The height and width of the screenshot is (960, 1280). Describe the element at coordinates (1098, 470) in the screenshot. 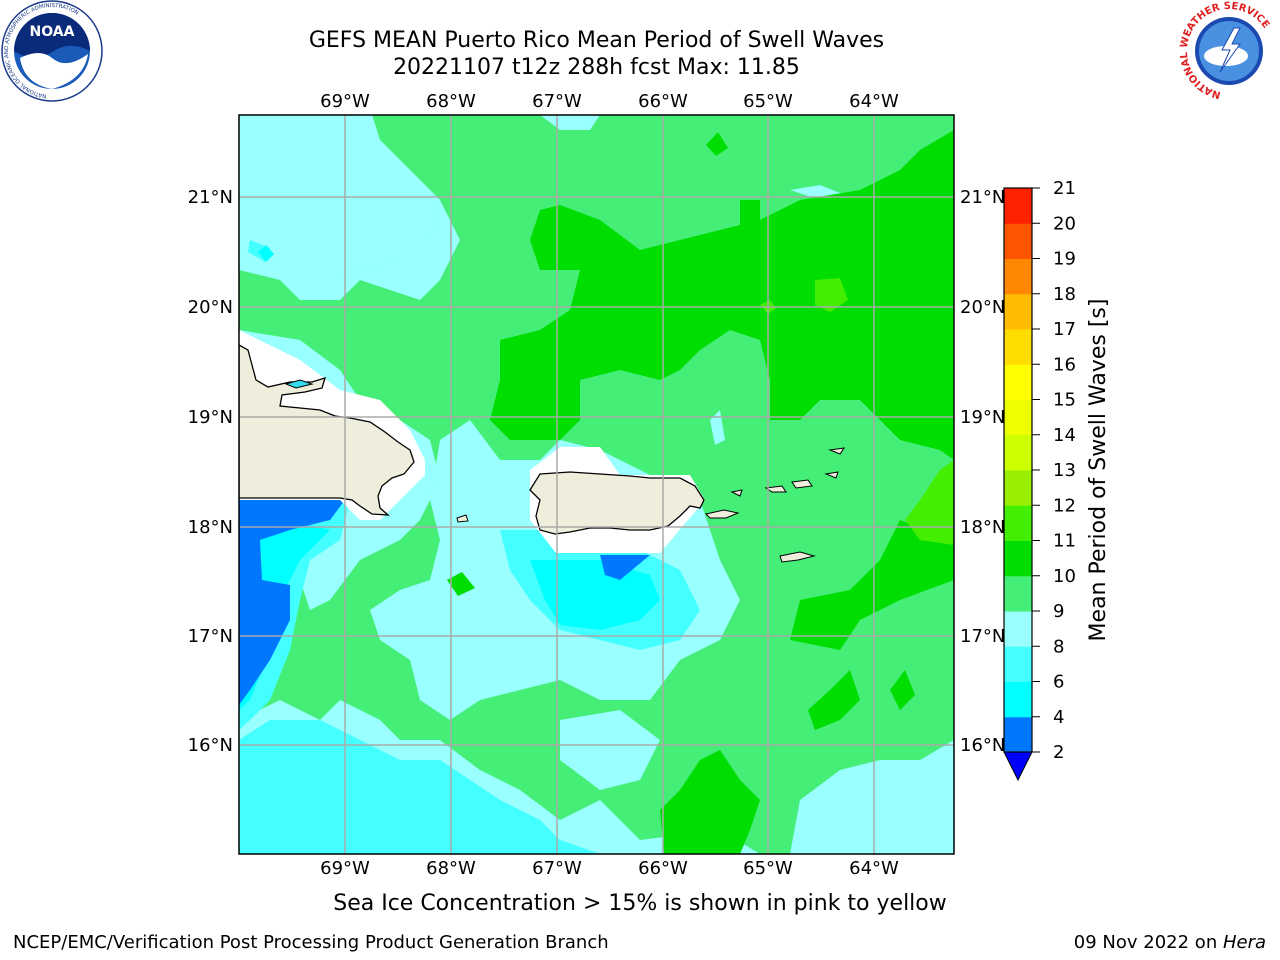

I see `colorbar-title: Mean Period of Swell Waves [s]` at that location.